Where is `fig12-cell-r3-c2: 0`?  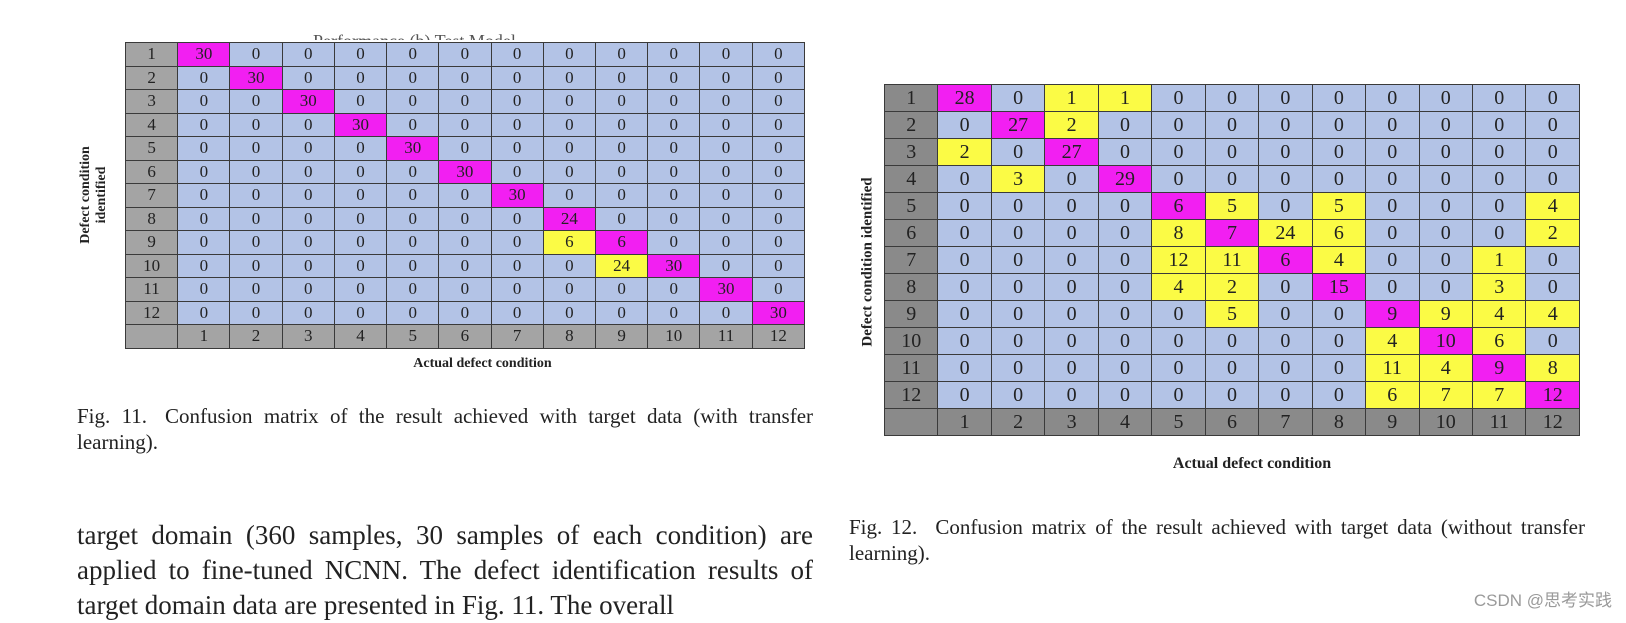 fig12-cell-r3-c2: 0 is located at coordinates (1018, 152).